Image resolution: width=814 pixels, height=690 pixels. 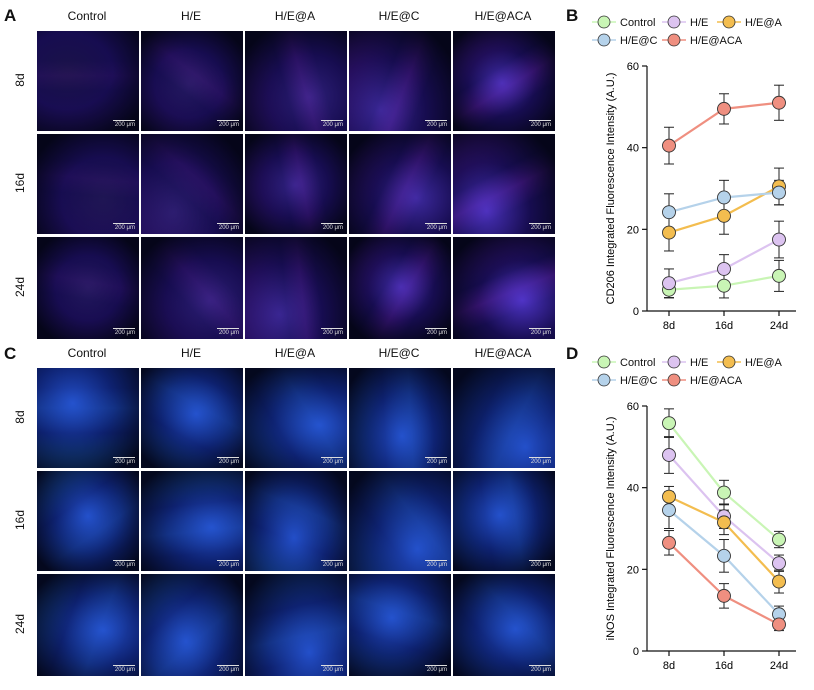 What do you see at coordinates (669, 666) in the screenshot?
I see `x-tick-label: 8d` at bounding box center [669, 666].